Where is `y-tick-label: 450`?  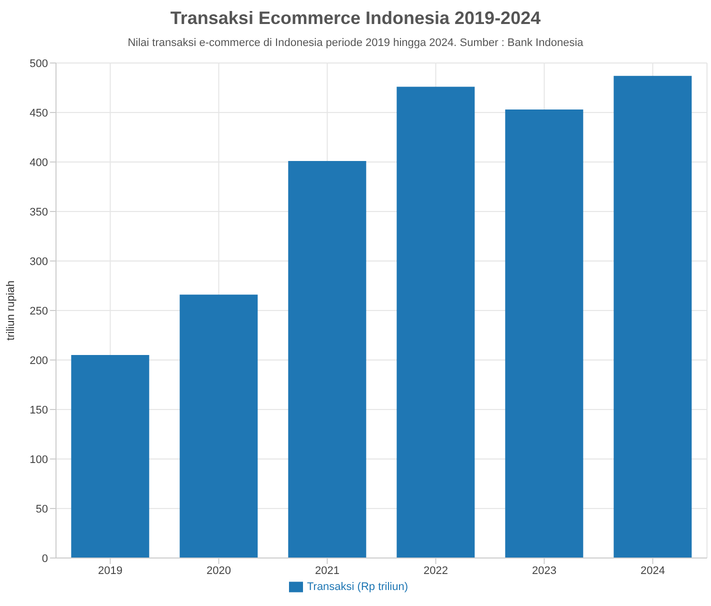 y-tick-label: 450 is located at coordinates (39, 113).